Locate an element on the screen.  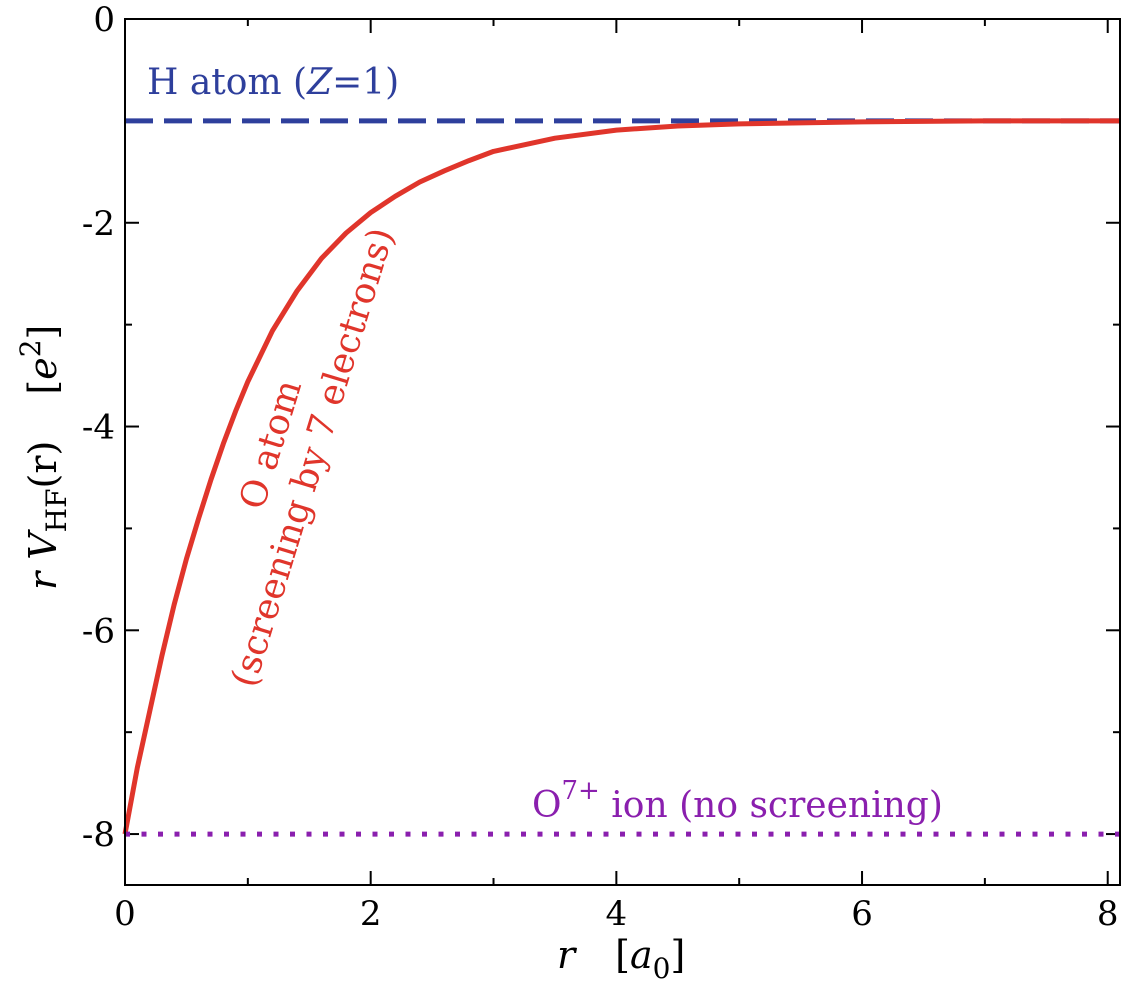
o-atom-label: O atom (screening by 7 electrons) is located at coordinates (313, 457).